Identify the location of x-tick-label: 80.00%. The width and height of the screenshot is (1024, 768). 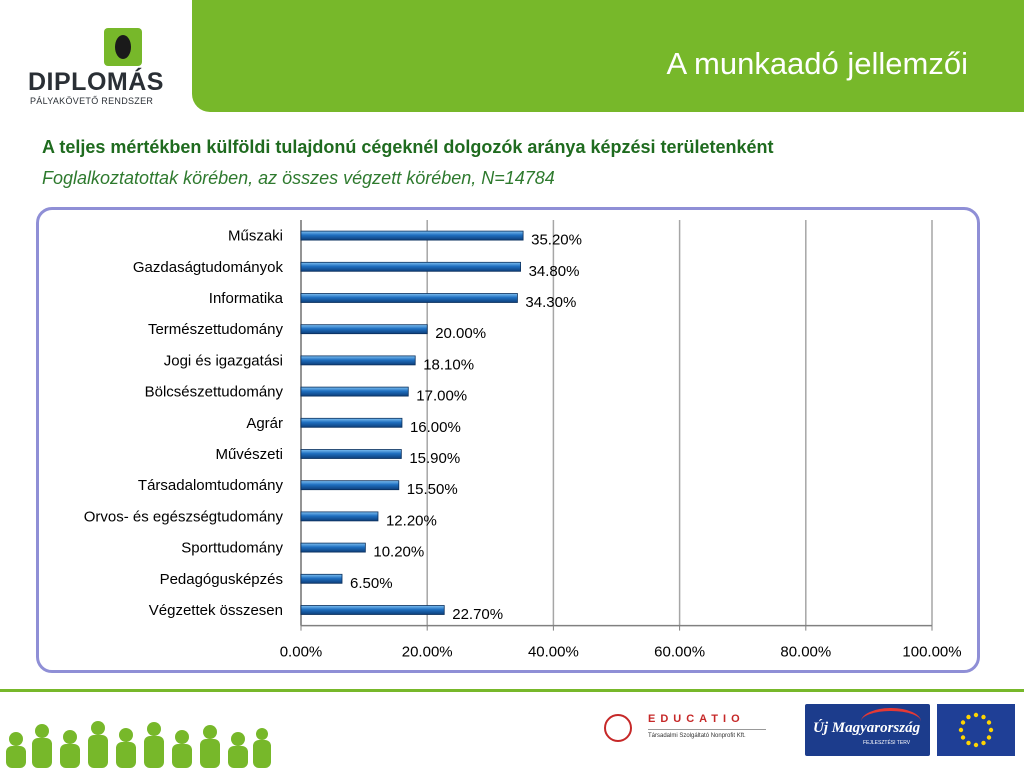
(805, 652).